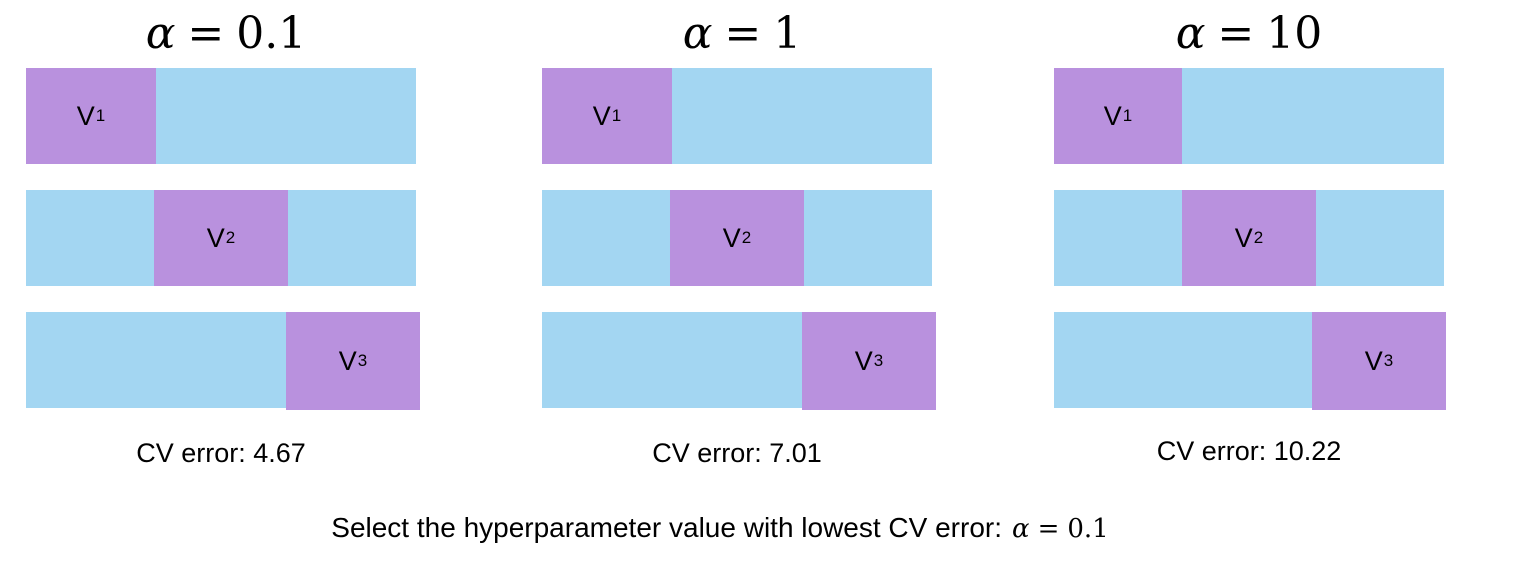  What do you see at coordinates (221, 453) in the screenshot?
I see `cv-error-label: CV error: 4.67` at bounding box center [221, 453].